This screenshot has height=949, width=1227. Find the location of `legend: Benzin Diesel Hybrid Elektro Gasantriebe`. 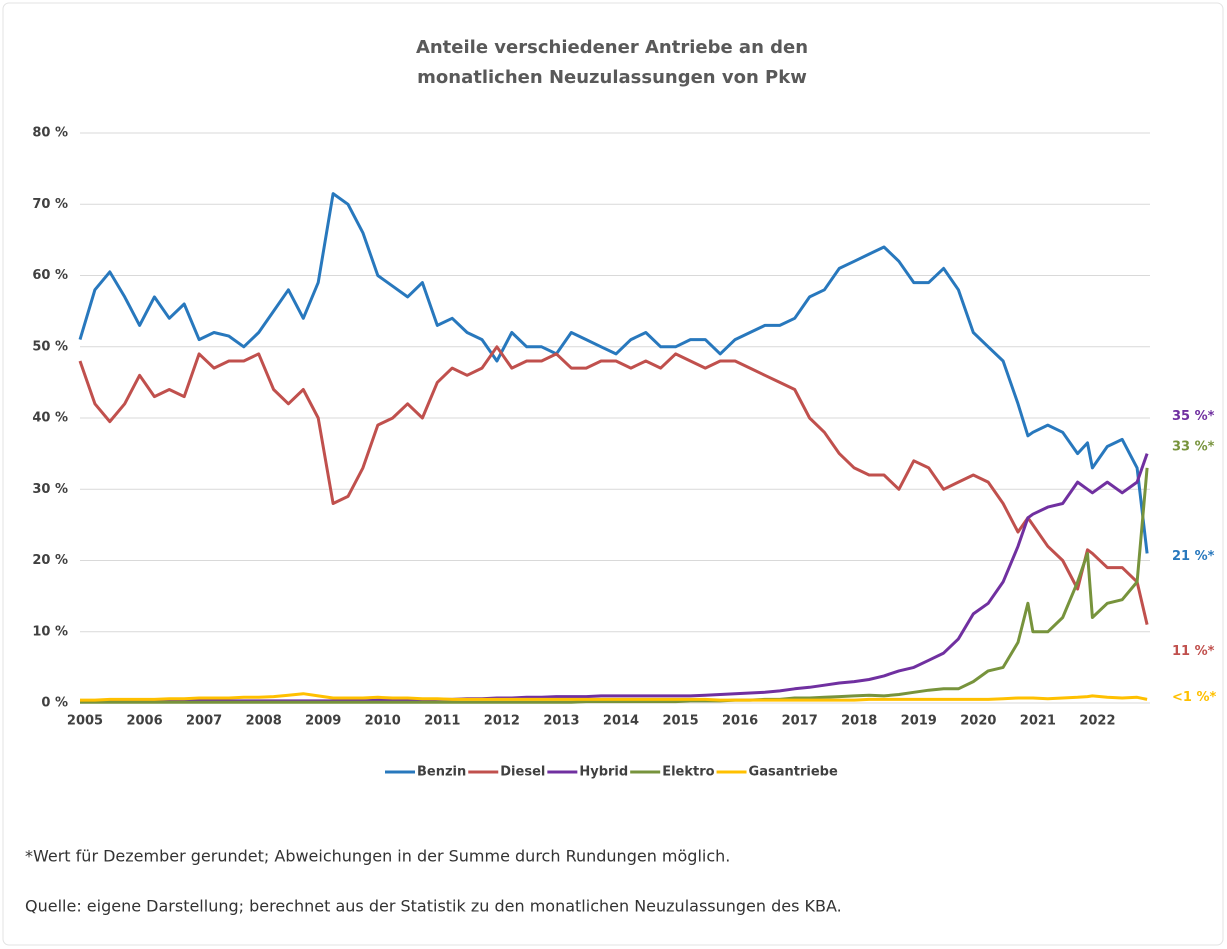

legend: Benzin Diesel Hybrid Elektro Gasantriebe is located at coordinates (611, 772).